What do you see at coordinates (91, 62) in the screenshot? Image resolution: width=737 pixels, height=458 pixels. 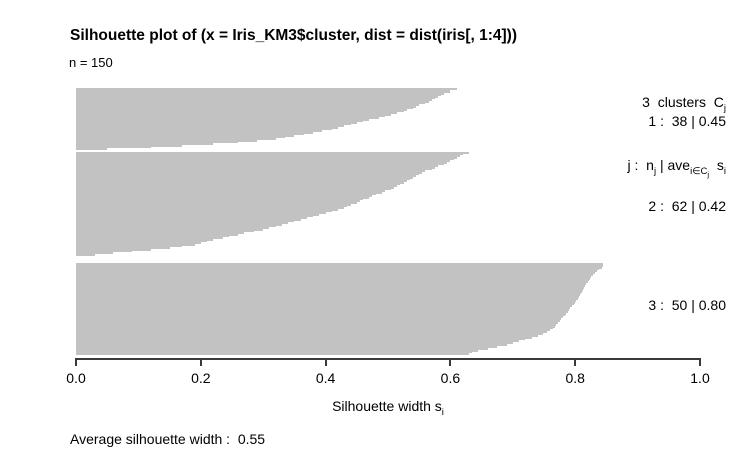 I see `n-total-label: n = 150` at bounding box center [91, 62].